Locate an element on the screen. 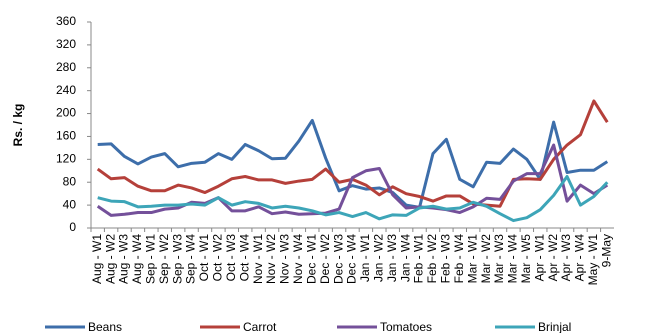 This screenshot has width=646, height=333. x-tick-label: Sep - W1 is located at coordinates (151, 259).